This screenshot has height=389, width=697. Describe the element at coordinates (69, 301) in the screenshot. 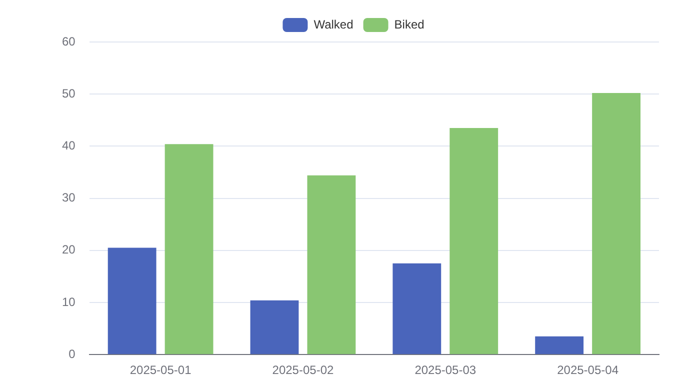

I see `y-tick-label: 10` at that location.